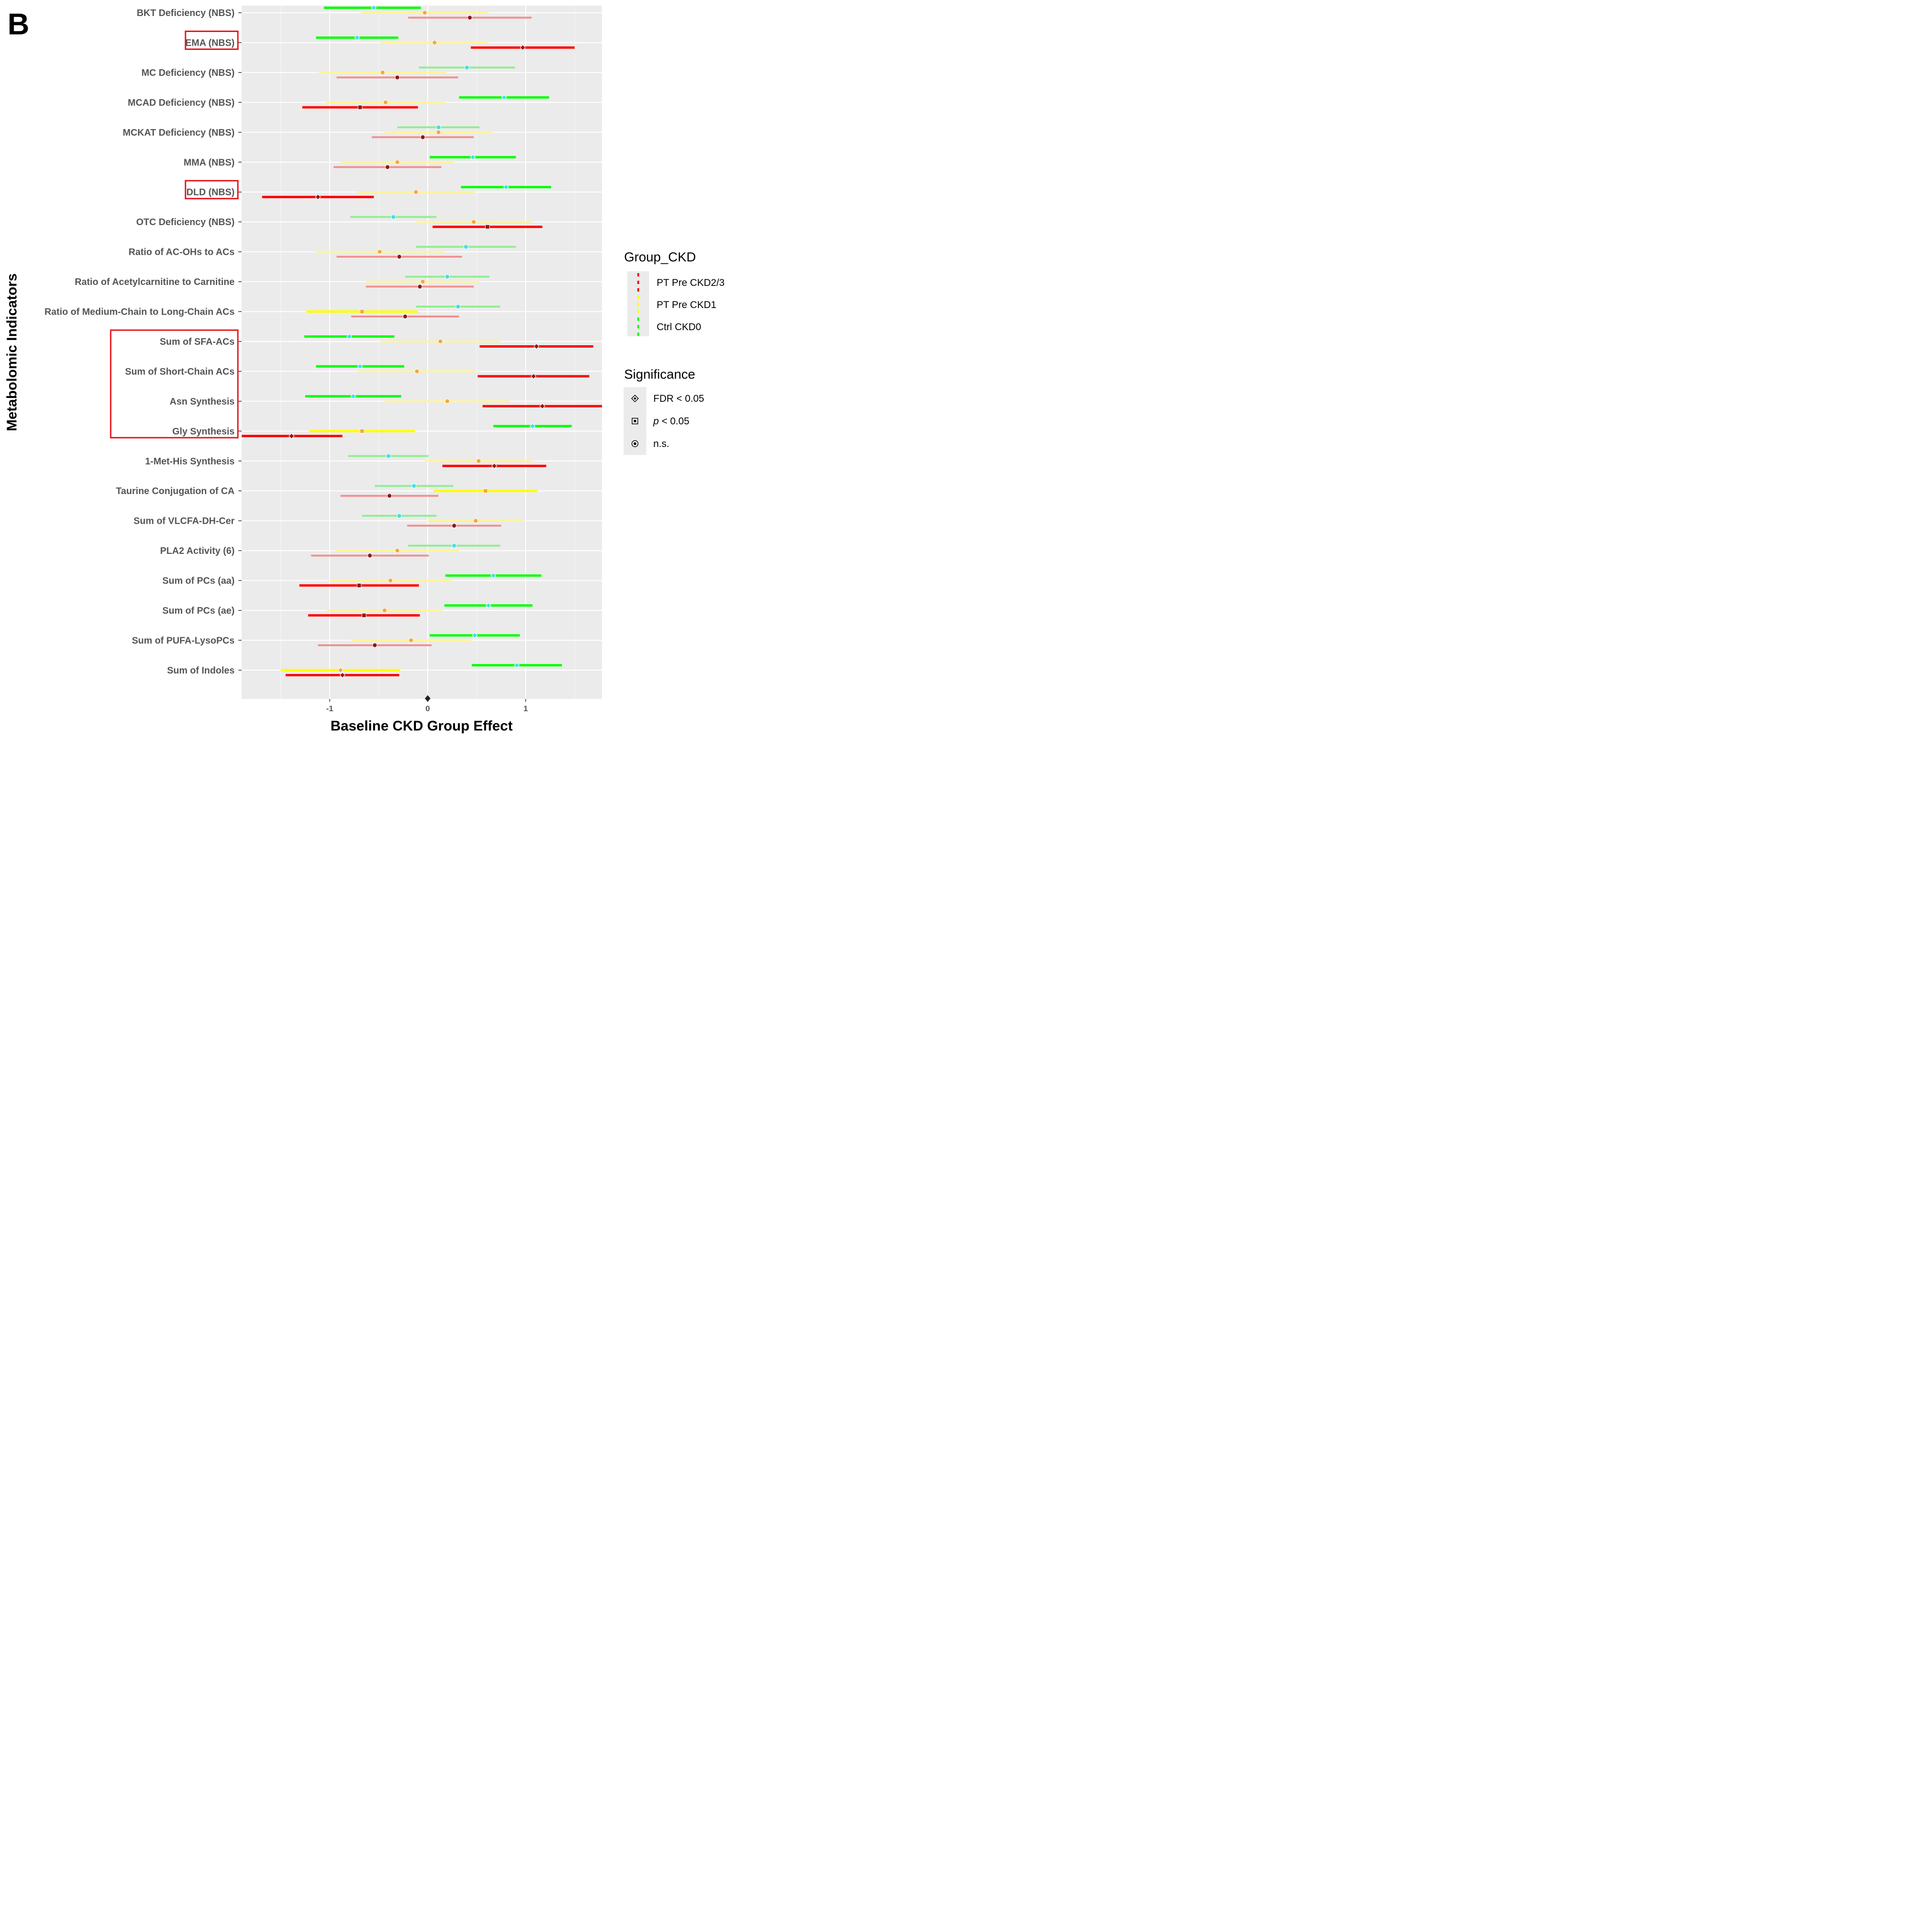 This screenshot has height=1932, width=1927. I want to click on panel-letter: B, so click(18, 24).